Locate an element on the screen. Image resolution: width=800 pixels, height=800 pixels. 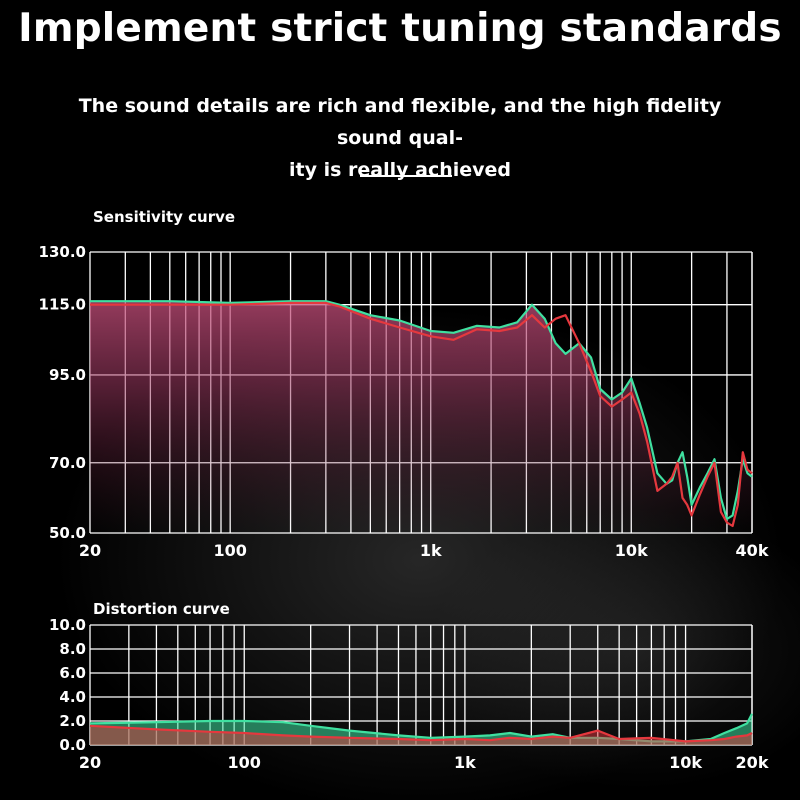
y-tick-label: 10.0 is located at coordinates (67, 625).